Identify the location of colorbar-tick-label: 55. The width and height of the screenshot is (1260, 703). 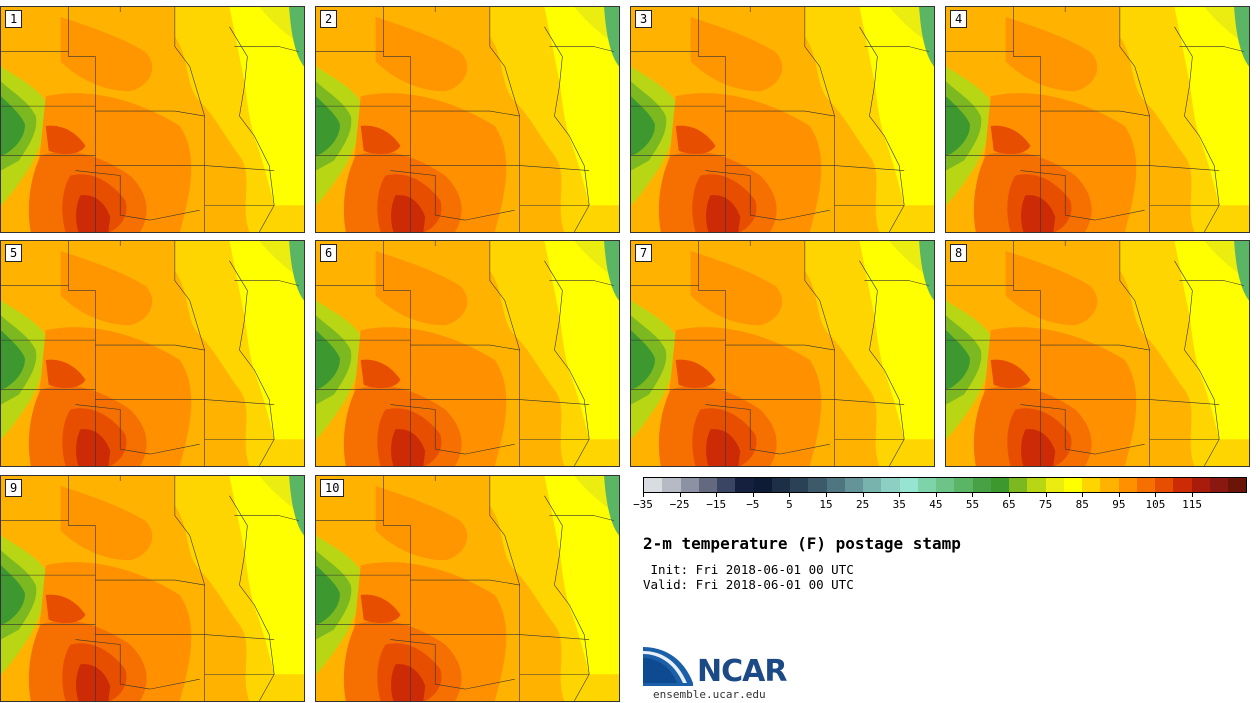
(972, 504).